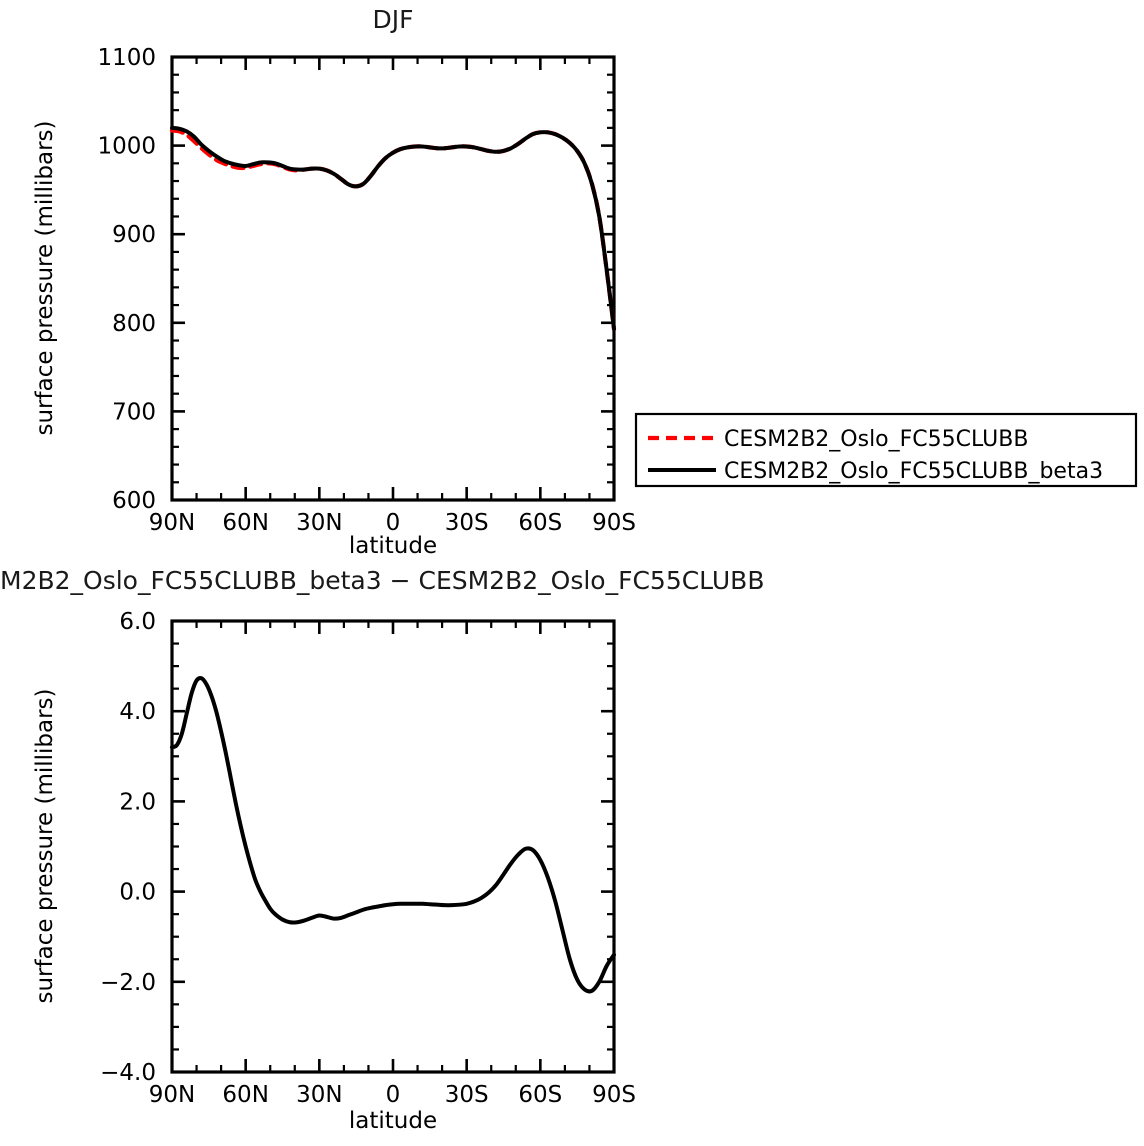 The height and width of the screenshot is (1146, 1144). Describe the element at coordinates (126, 147) in the screenshot. I see `y-tick-label: 1000` at that location.